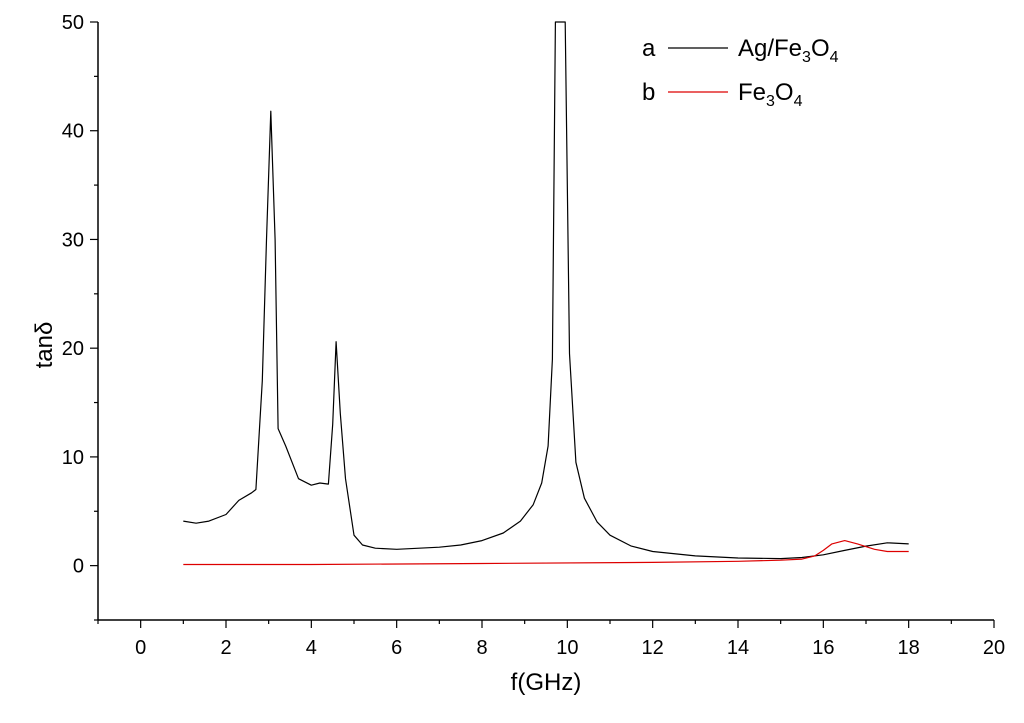 This screenshot has height=723, width=1024. I want to click on y-axis-title: tanδ, so click(44, 345).